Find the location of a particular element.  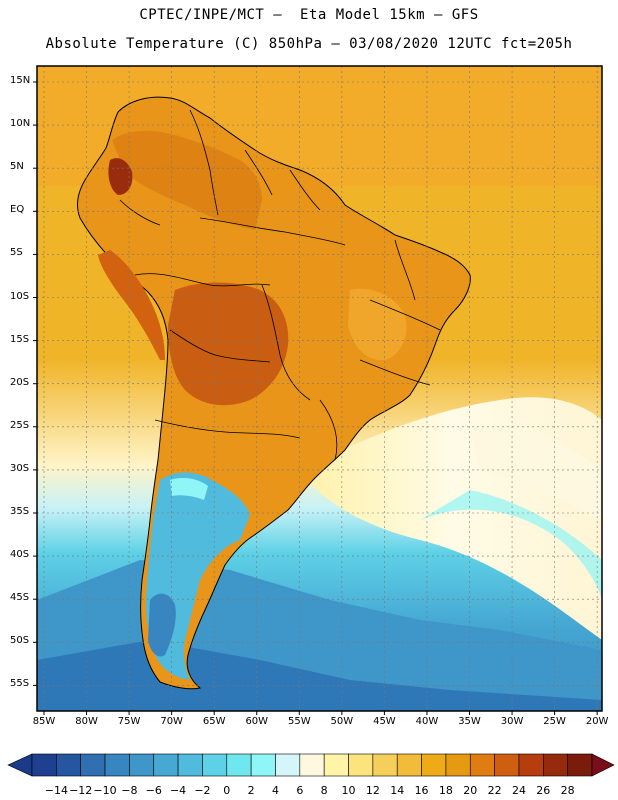

latitude-label: EQ is located at coordinates (17, 210).